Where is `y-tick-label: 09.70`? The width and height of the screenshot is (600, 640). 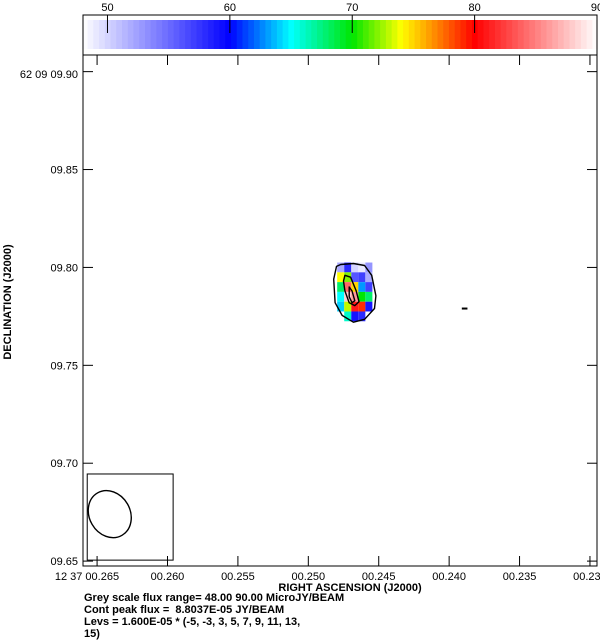
y-tick-label: 09.70 is located at coordinates (64, 464).